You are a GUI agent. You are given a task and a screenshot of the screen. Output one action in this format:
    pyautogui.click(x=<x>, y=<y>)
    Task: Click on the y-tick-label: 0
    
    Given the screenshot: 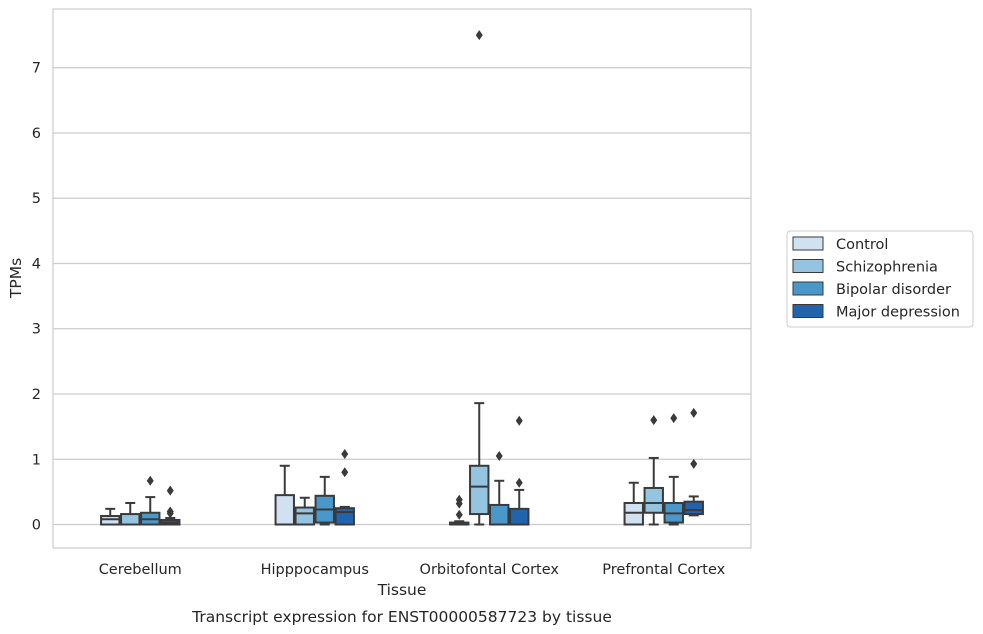 What is the action you would take?
    pyautogui.click(x=36, y=526)
    